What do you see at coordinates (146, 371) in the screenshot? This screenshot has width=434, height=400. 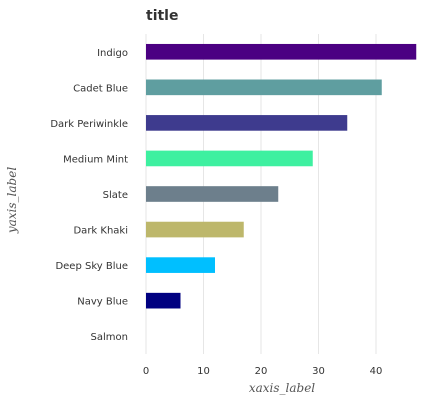 I see `x-tick-label: 0` at bounding box center [146, 371].